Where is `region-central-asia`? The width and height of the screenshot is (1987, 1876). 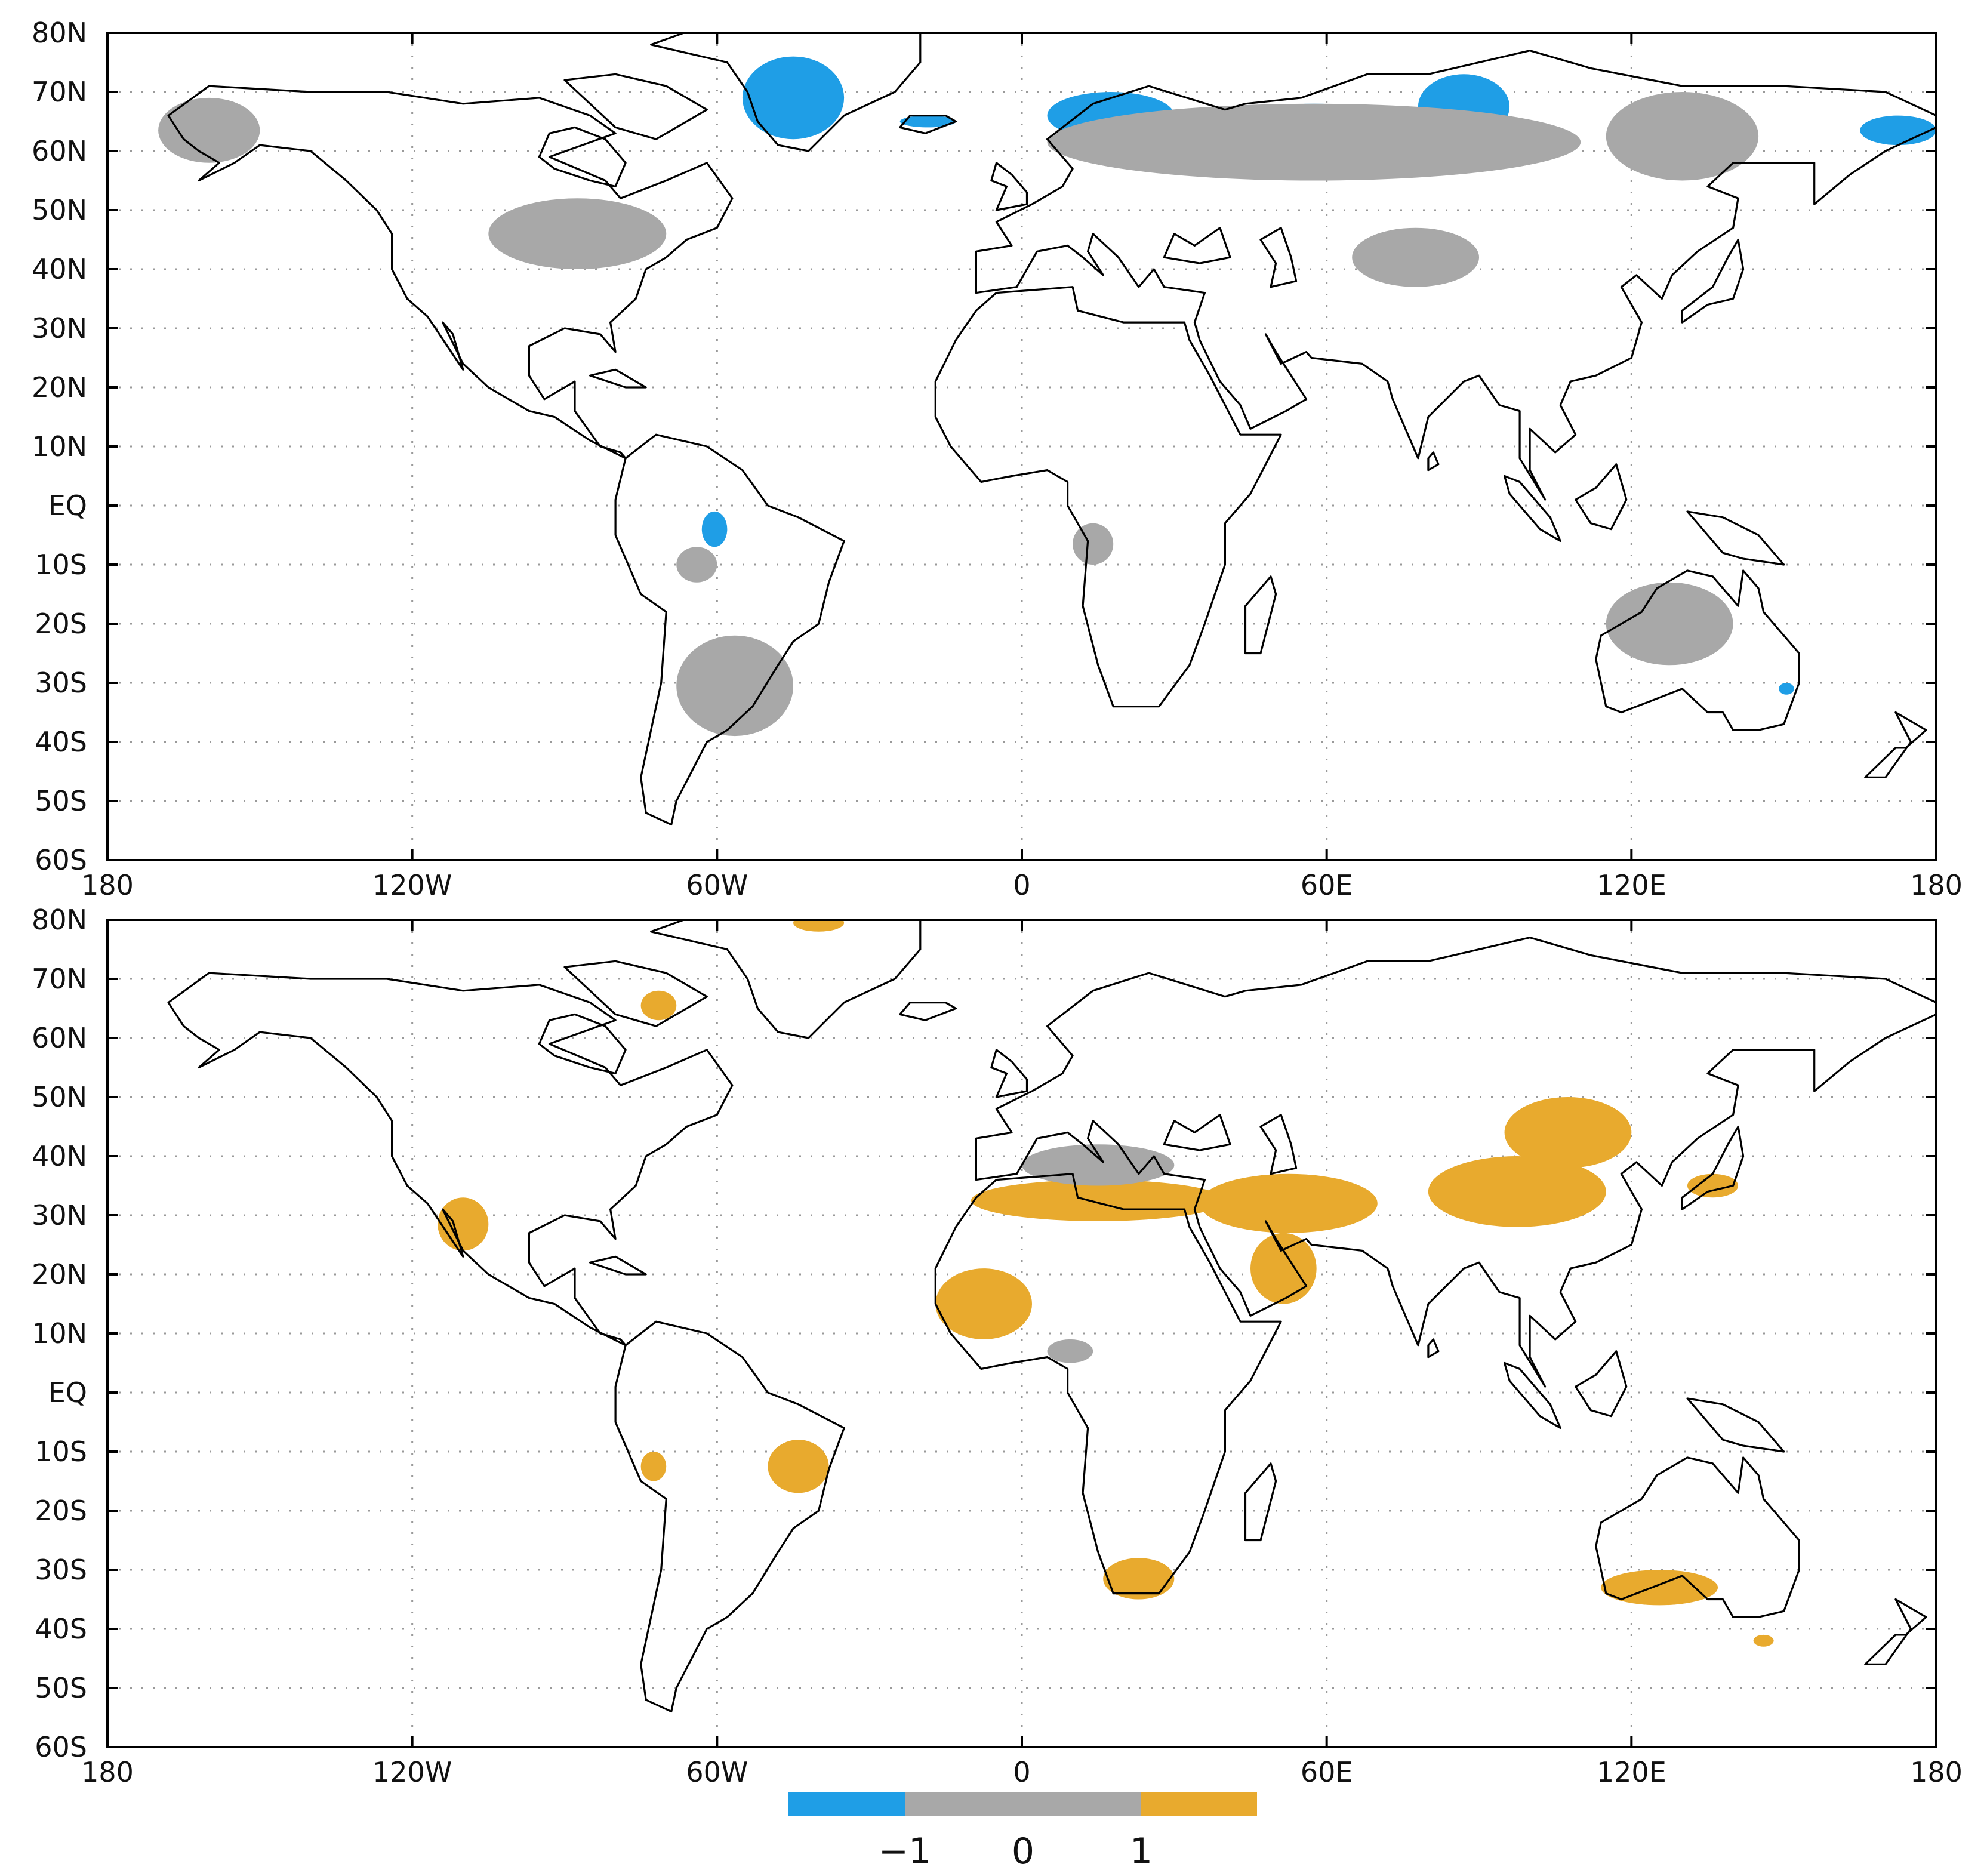
region-central-asia is located at coordinates (1415, 257).